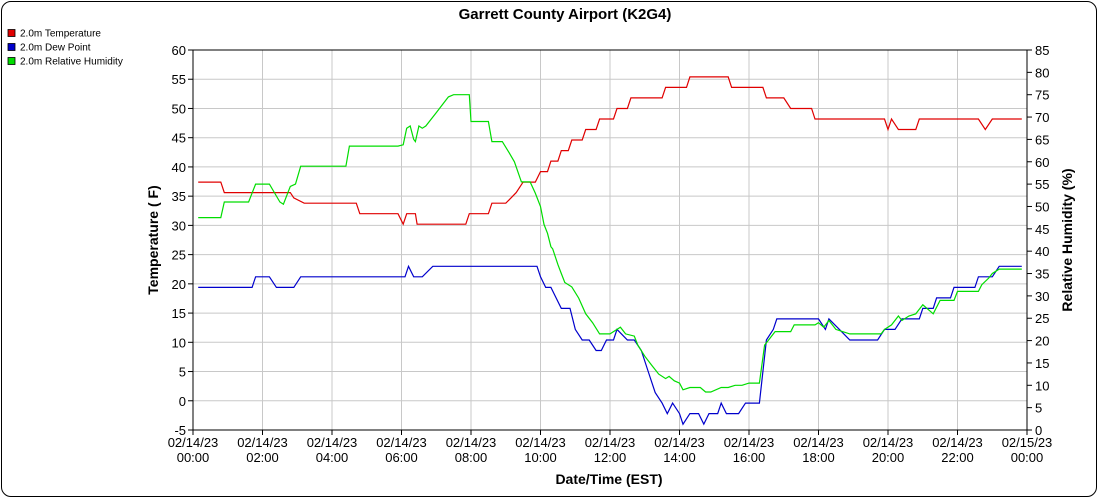 Image resolution: width=1100 pixels, height=500 pixels. I want to click on right-tick-label: 75, so click(1042, 95).